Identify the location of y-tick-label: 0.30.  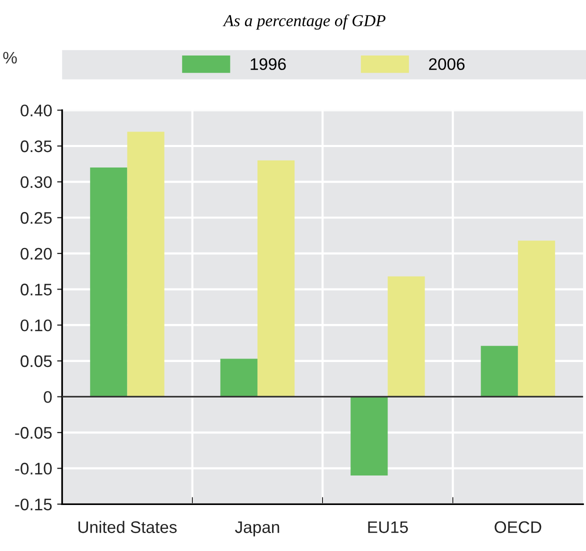
(36, 182).